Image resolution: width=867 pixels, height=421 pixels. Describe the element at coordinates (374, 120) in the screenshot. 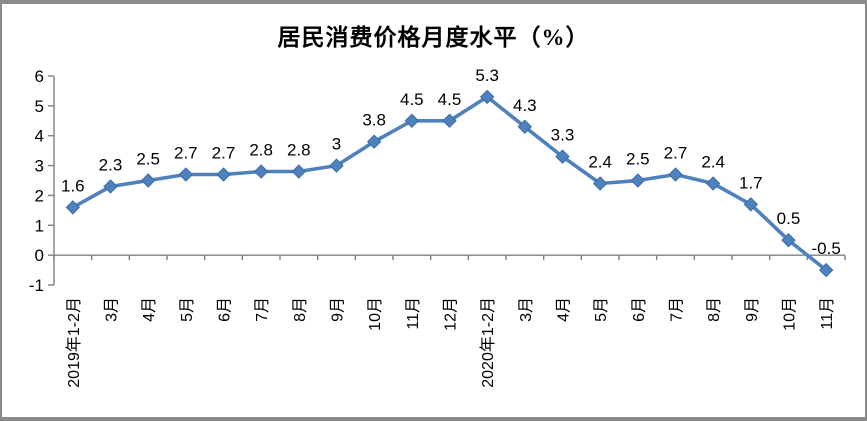

I see `data-label: 3.8` at that location.